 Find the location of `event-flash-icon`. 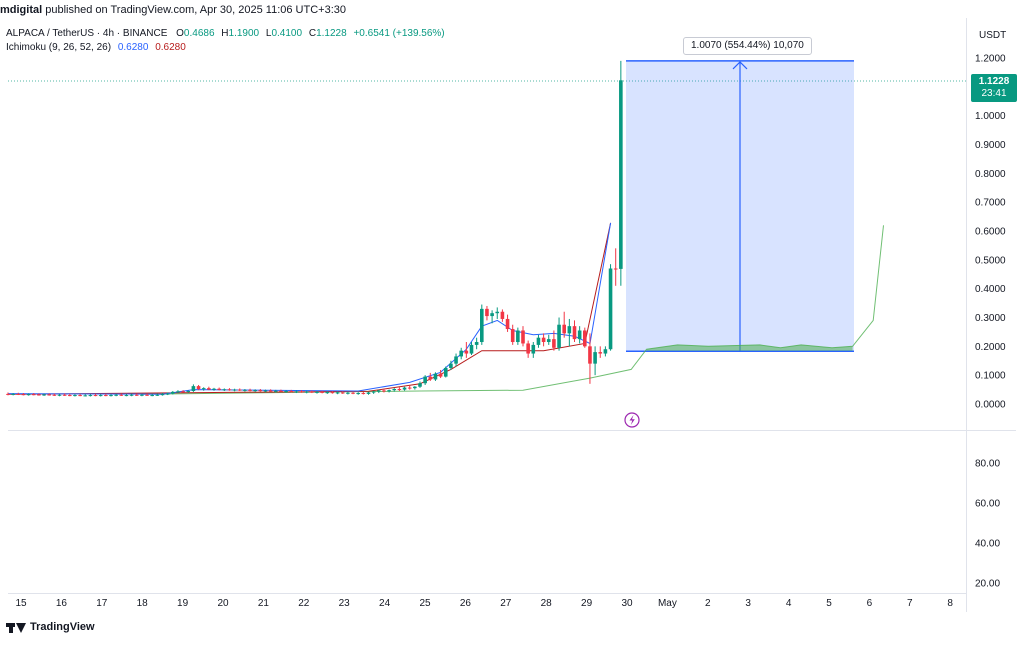

event-flash-icon is located at coordinates (632, 420).